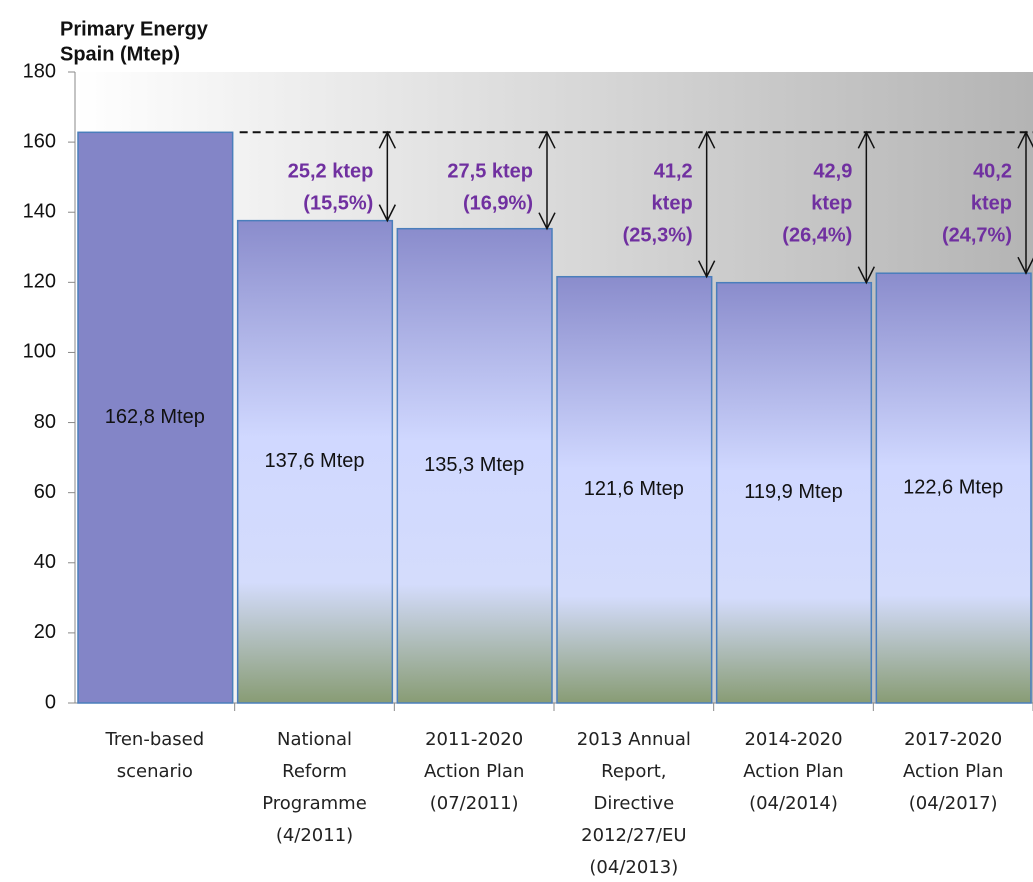 Image resolution: width=1033 pixels, height=882 pixels. Describe the element at coordinates (45, 632) in the screenshot. I see `y-tick-label: 20` at that location.